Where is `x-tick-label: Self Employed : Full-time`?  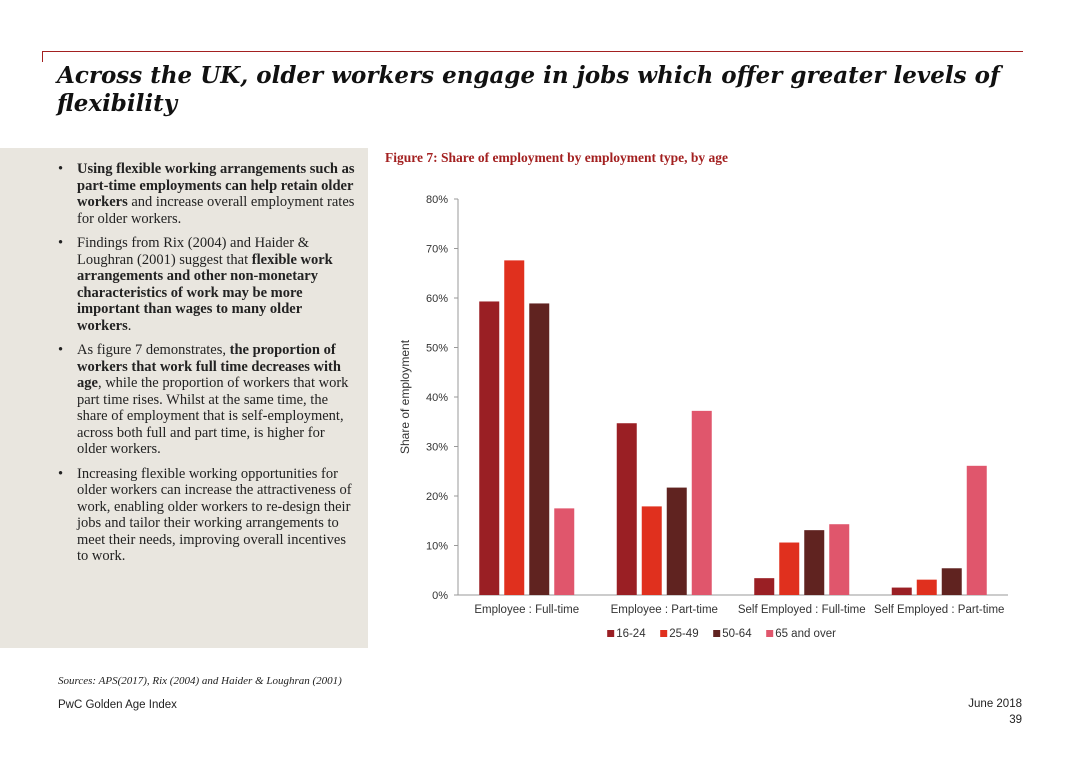 x-tick-label: Self Employed : Full-time is located at coordinates (802, 610).